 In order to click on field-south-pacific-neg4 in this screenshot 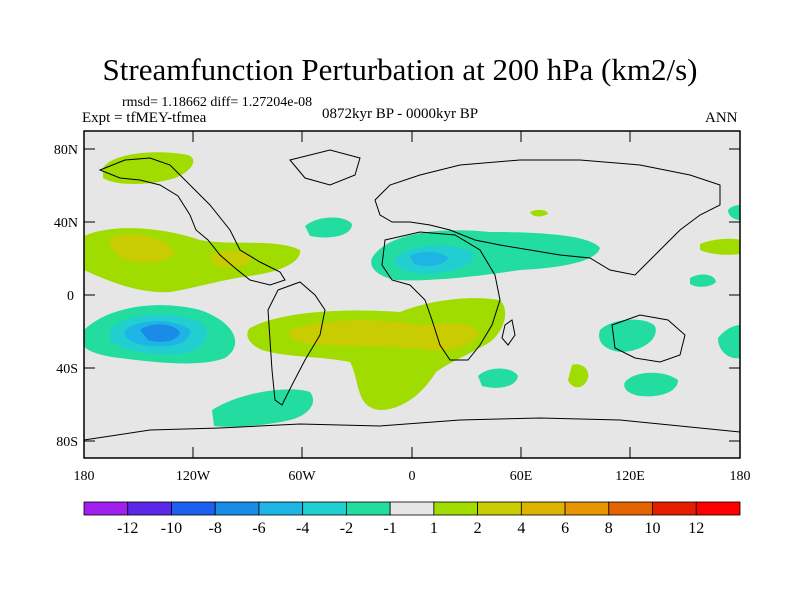, I will do `click(160, 333)`.